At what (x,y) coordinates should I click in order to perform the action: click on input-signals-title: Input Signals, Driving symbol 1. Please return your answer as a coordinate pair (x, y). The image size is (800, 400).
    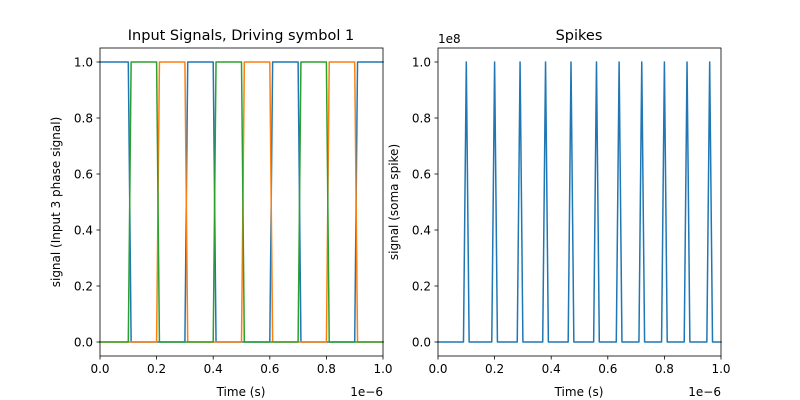
    Looking at the image, I should click on (241, 36).